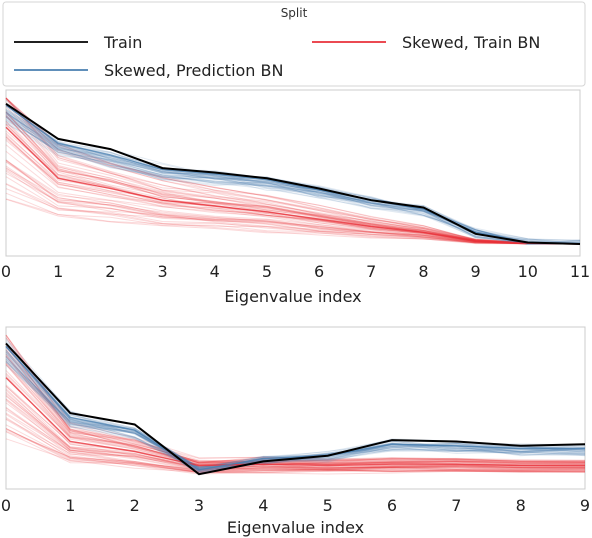 The width and height of the screenshot is (592, 538). Describe the element at coordinates (528, 271) in the screenshot. I see `x-tick-label: 10` at that location.